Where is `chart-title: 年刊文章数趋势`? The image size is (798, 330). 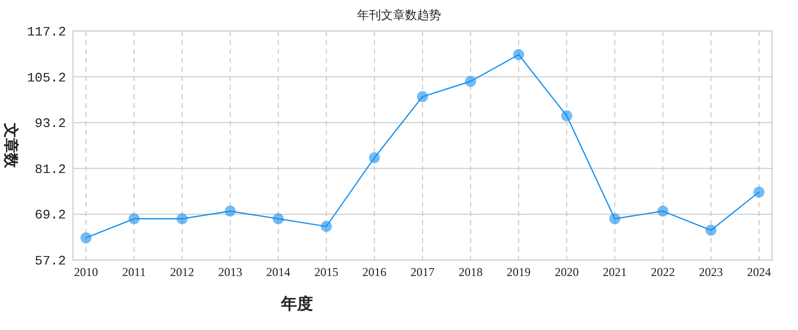 chart-title: 年刊文章数趋势 is located at coordinates (399, 15).